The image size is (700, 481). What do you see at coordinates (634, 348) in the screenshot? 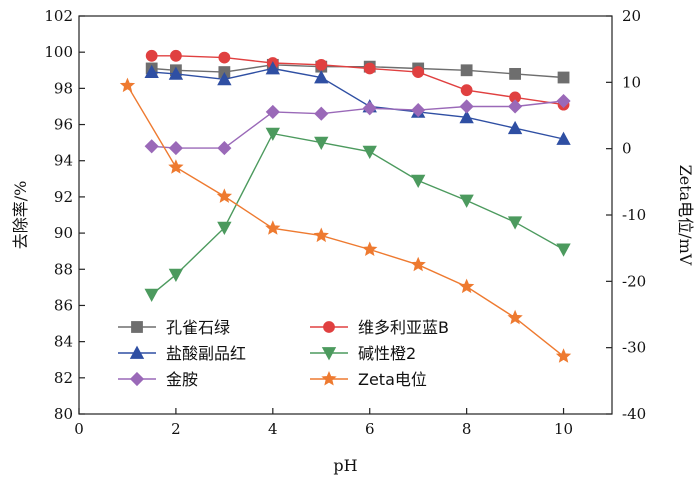
I see `y2-tick-label: -30` at bounding box center [634, 348].